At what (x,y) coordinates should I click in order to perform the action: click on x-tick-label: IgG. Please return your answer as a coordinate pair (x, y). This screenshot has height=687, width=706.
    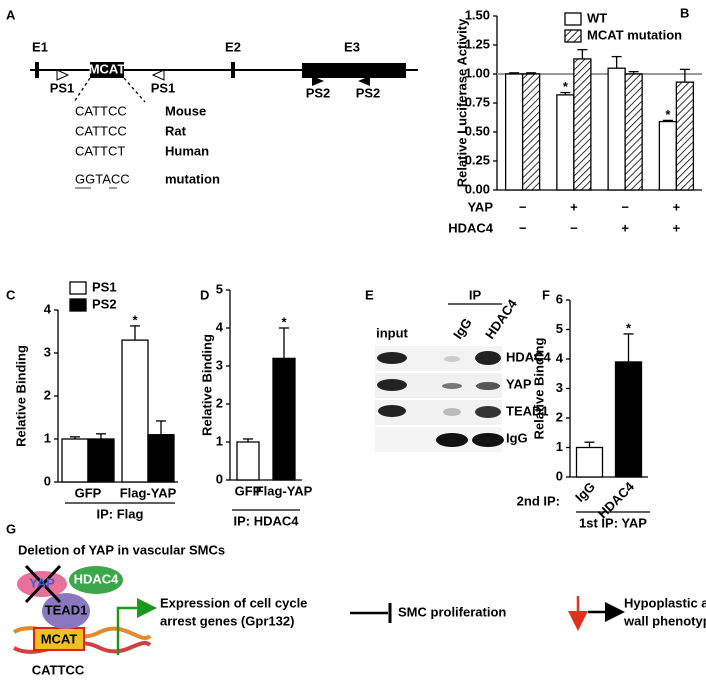
    Looking at the image, I should click on (585, 492).